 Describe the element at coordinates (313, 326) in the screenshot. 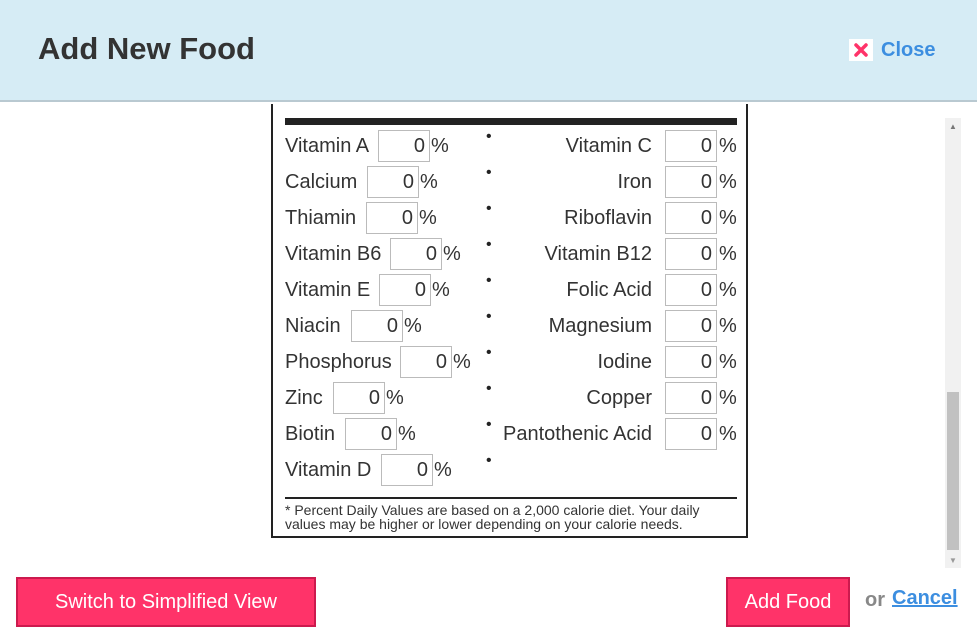

I see `nutrient-label-niacin: Niacin` at that location.